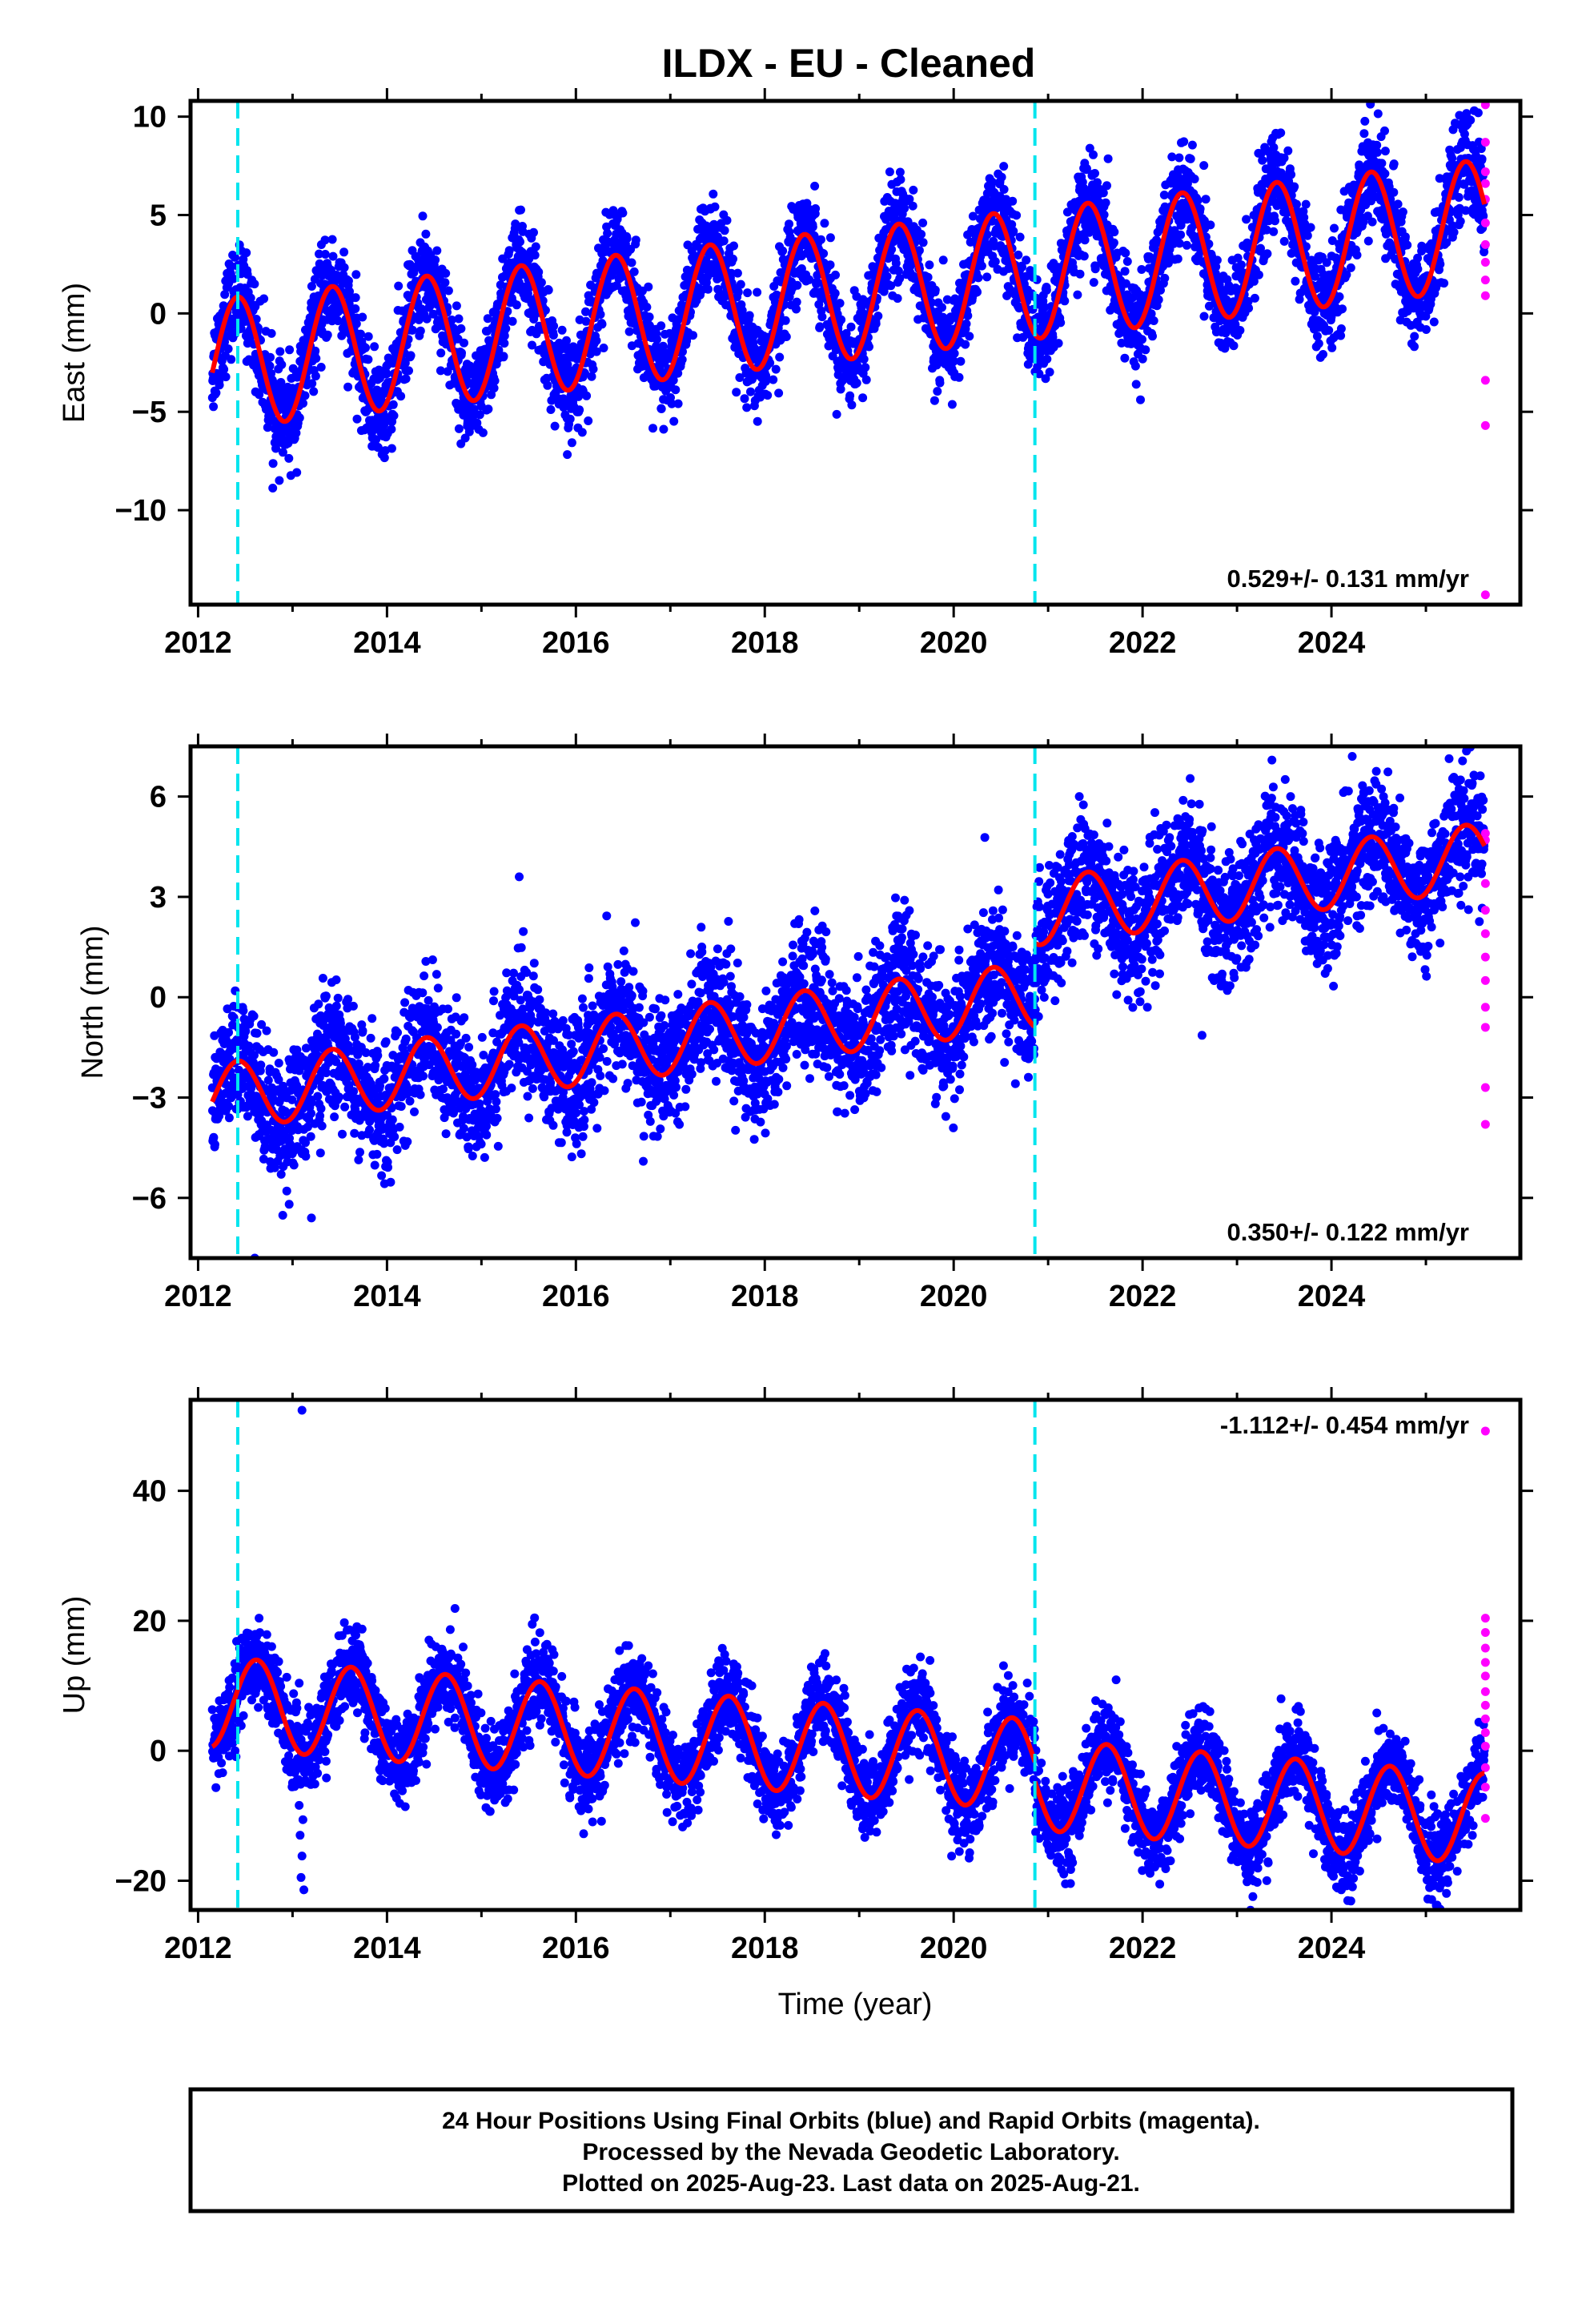 Image resolution: width=1582 pixels, height=2324 pixels. What do you see at coordinates (198, 643) in the screenshot?
I see `east-x-tick-label: 2012` at bounding box center [198, 643].